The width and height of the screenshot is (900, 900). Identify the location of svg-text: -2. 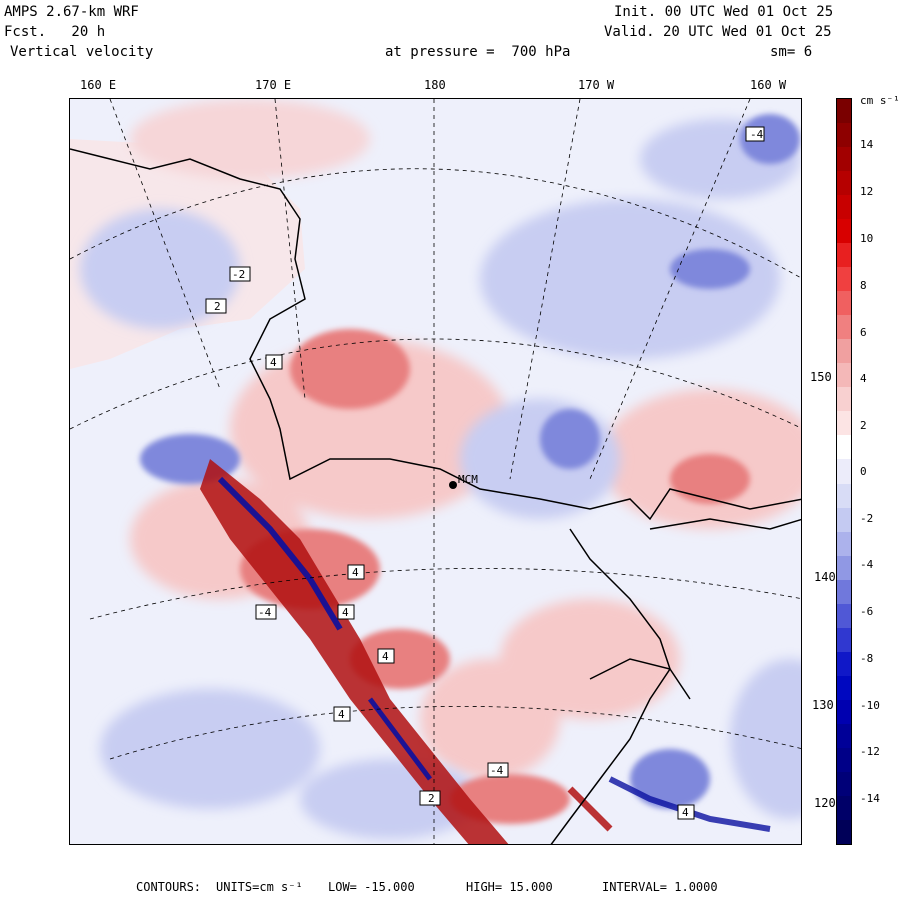
(238, 274).